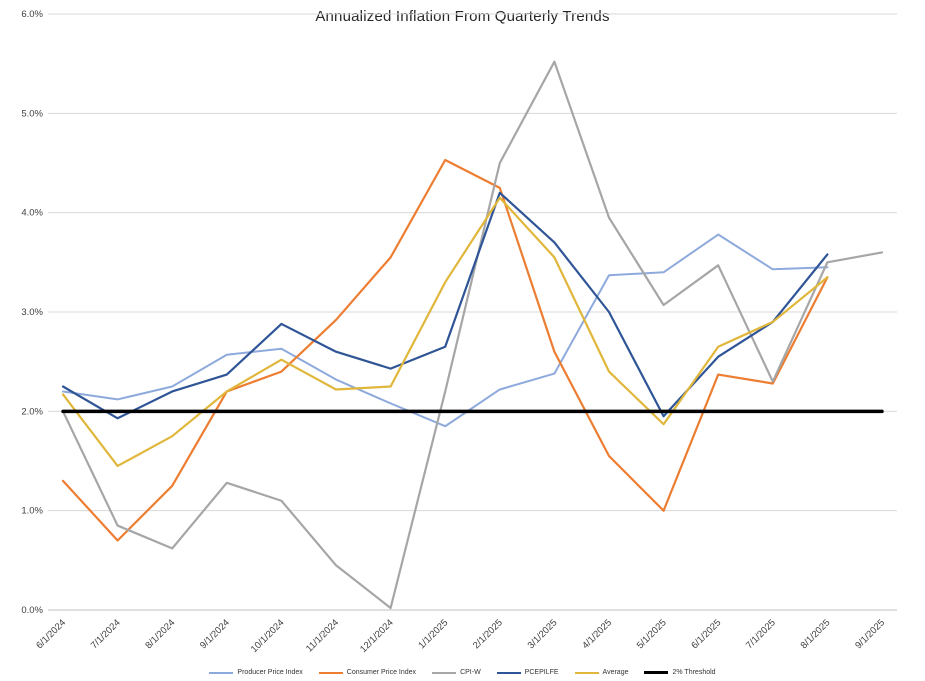  Describe the element at coordinates (377, 636) in the screenshot. I see `x-axis-label: 12/1/2024` at that location.